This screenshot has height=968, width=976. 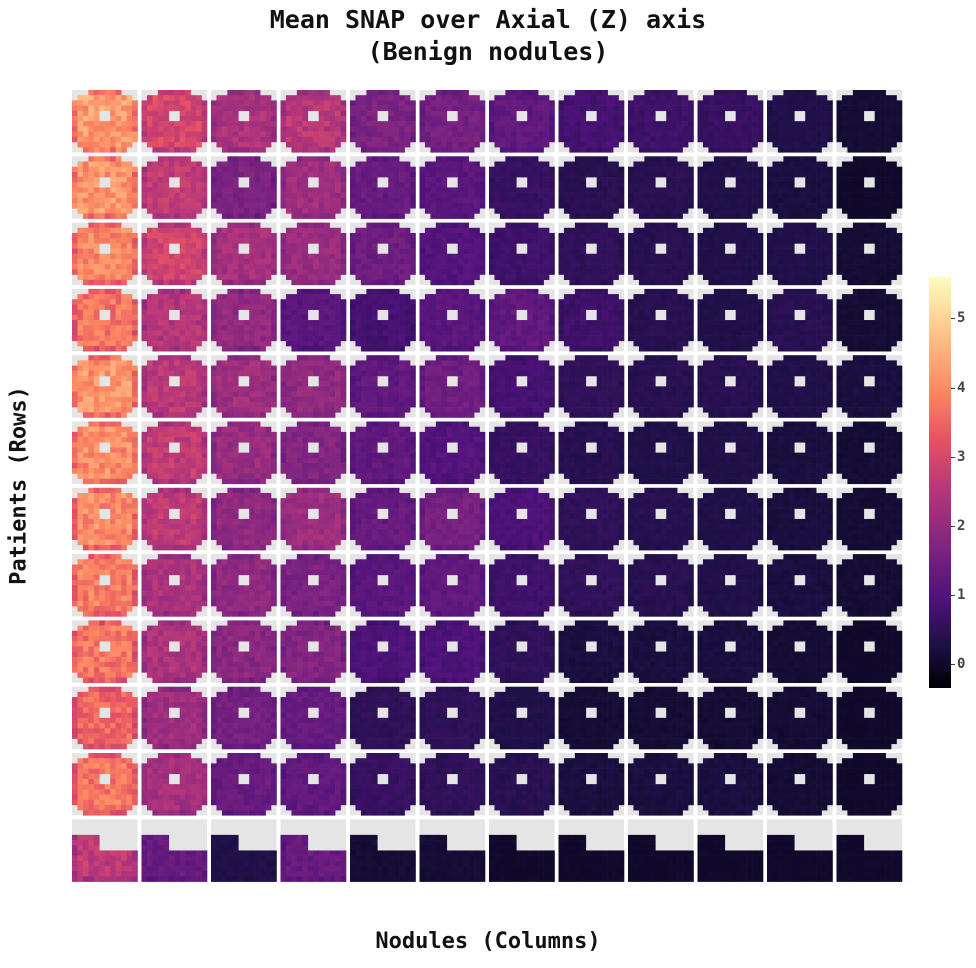 I want to click on colorbar-tick-label: 0, so click(x=961, y=663).